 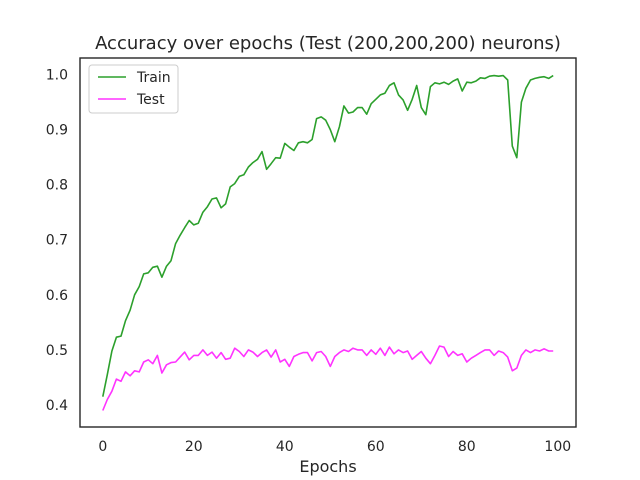 I want to click on y-tick-label: 0.7, so click(x=57, y=241).